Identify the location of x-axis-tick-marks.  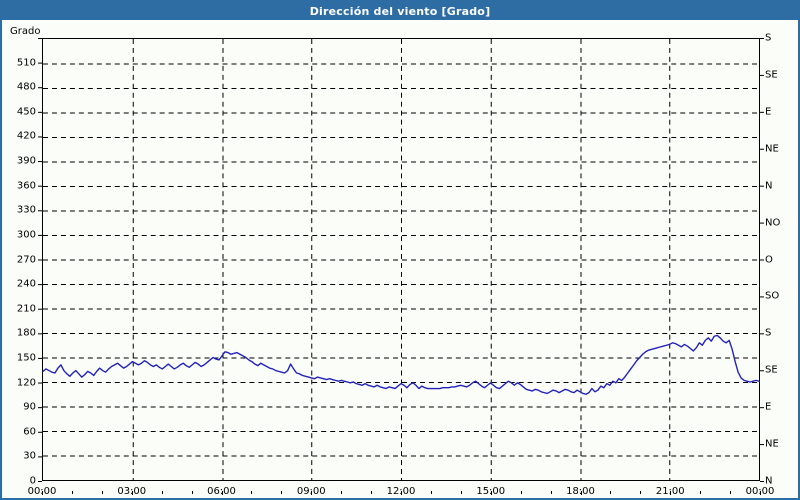
(401, 489).